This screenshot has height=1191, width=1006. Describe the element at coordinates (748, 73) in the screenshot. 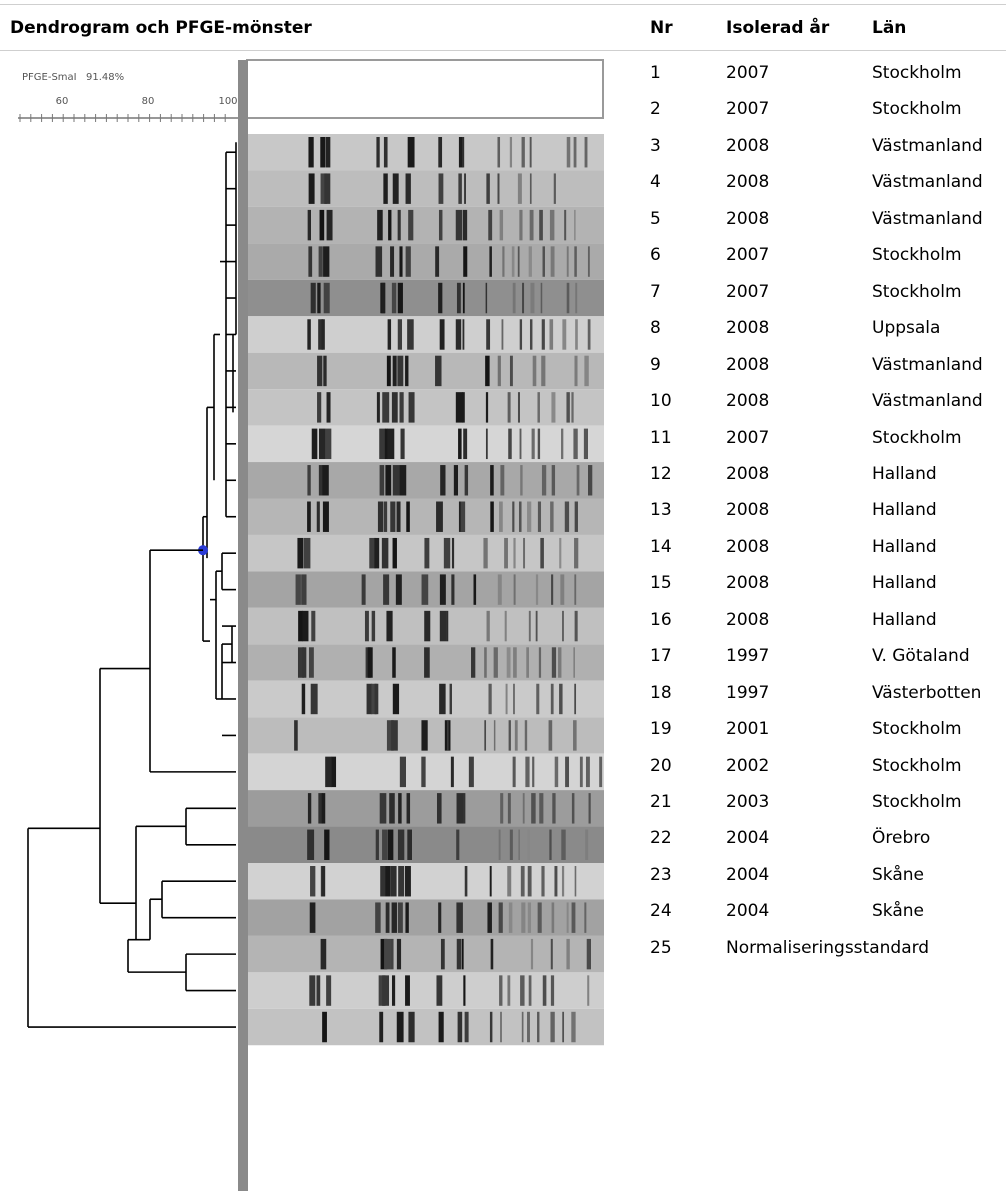

I see `isolation-year: 2007` at that location.